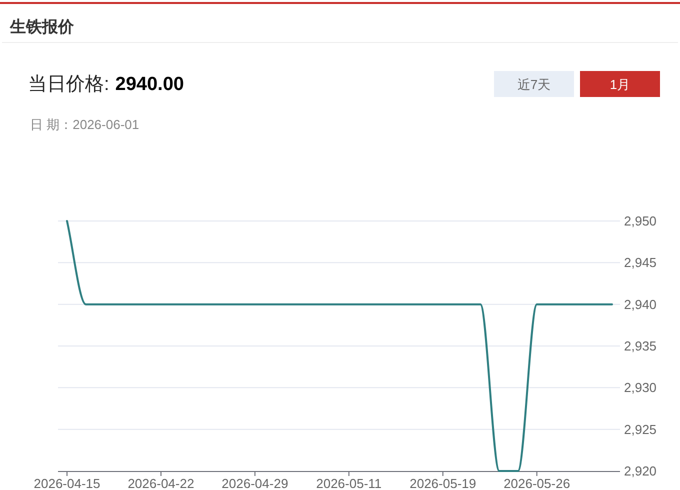 This screenshot has width=680, height=490. What do you see at coordinates (640, 388) in the screenshot?
I see `y-tick-label: 2,930` at bounding box center [640, 388].